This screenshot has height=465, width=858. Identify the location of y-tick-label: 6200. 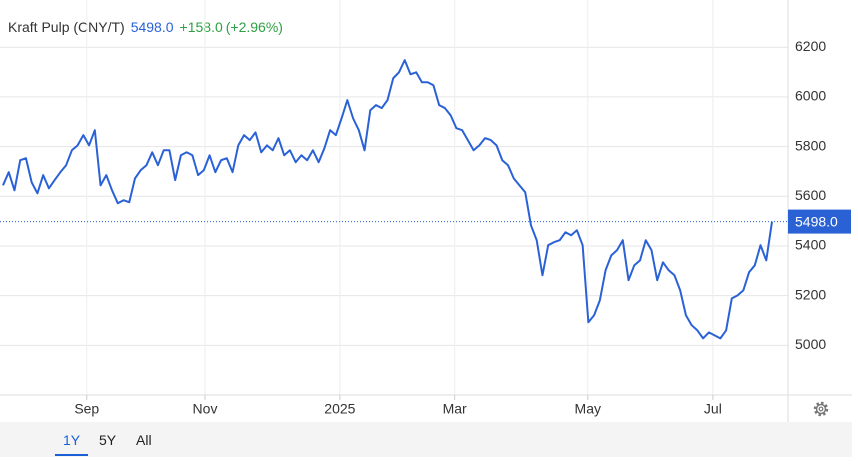
(810, 46).